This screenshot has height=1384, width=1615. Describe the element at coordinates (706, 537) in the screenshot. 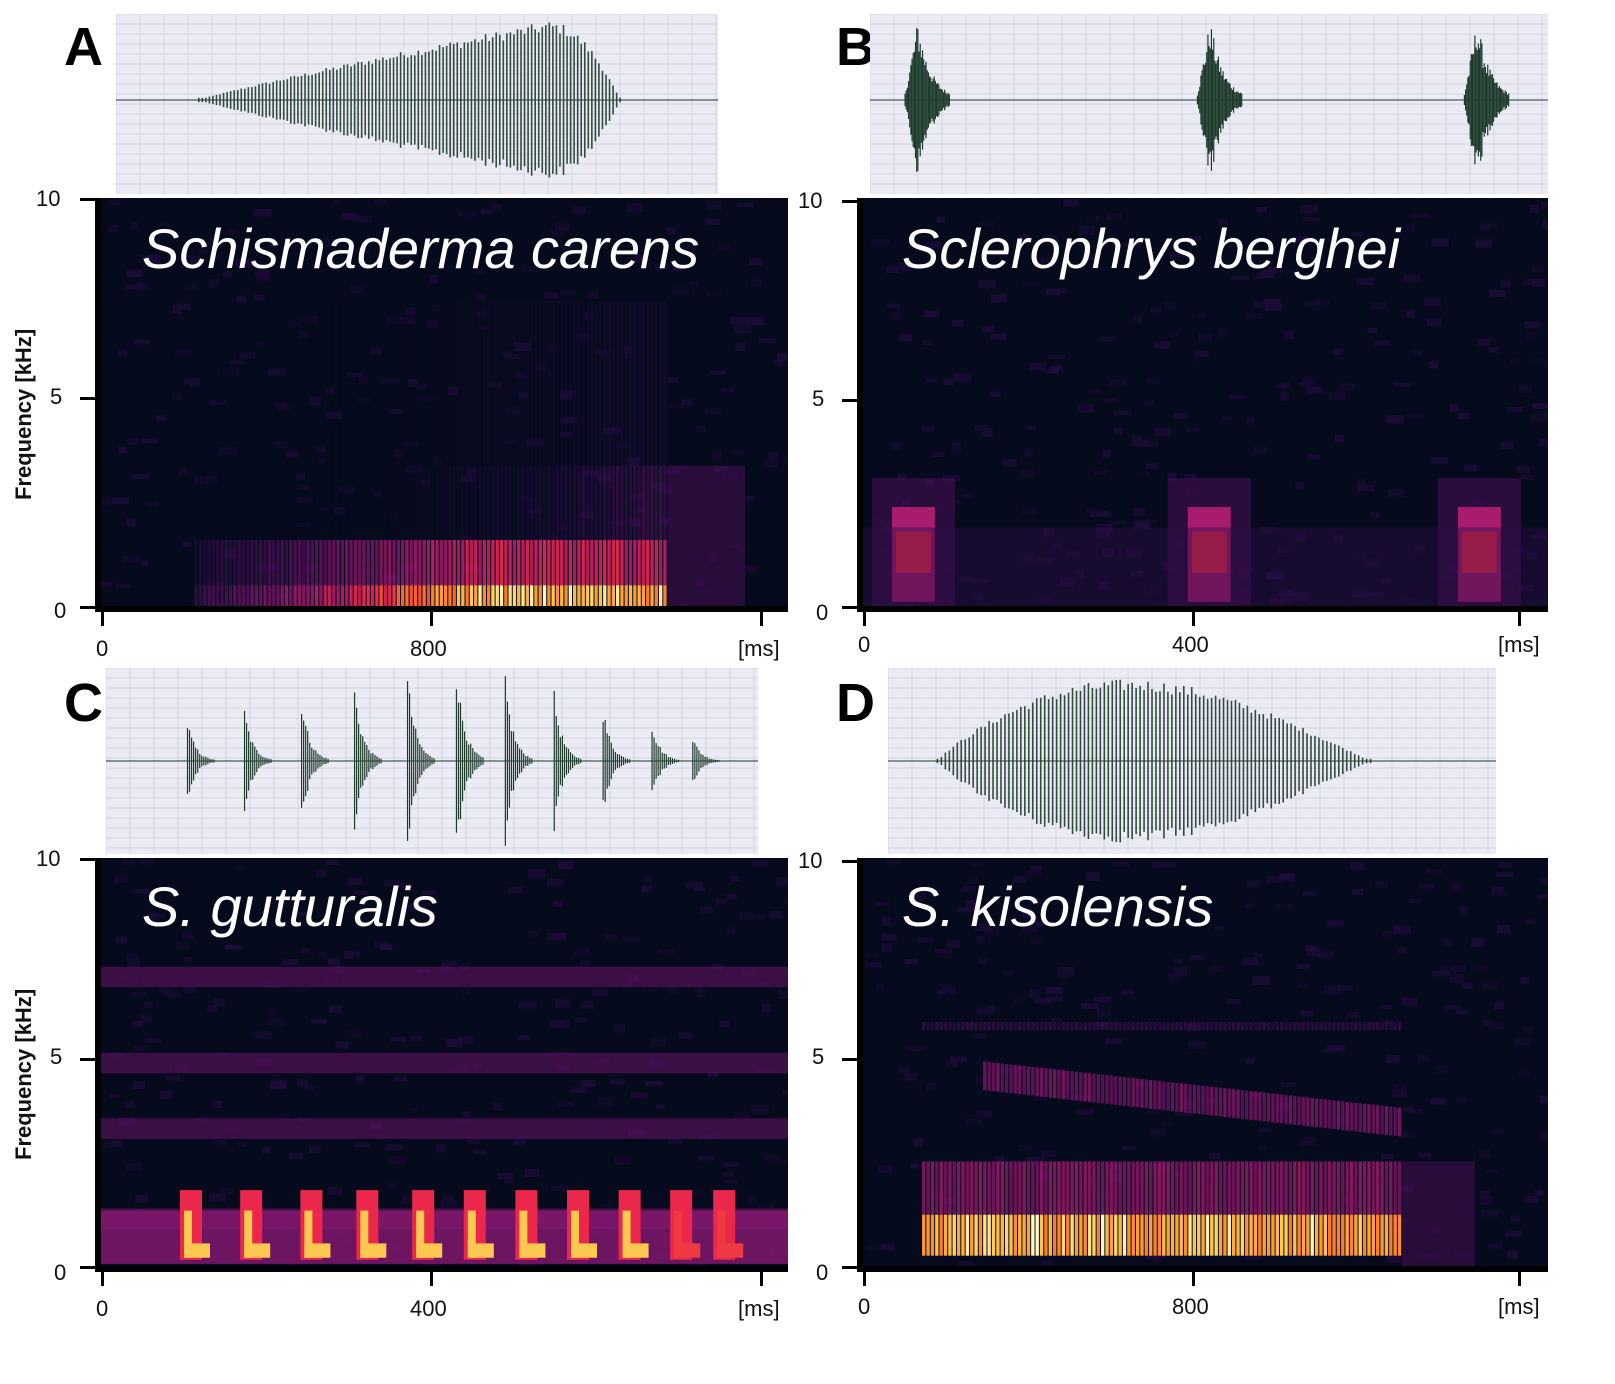

I see `spectrogram-tail` at that location.